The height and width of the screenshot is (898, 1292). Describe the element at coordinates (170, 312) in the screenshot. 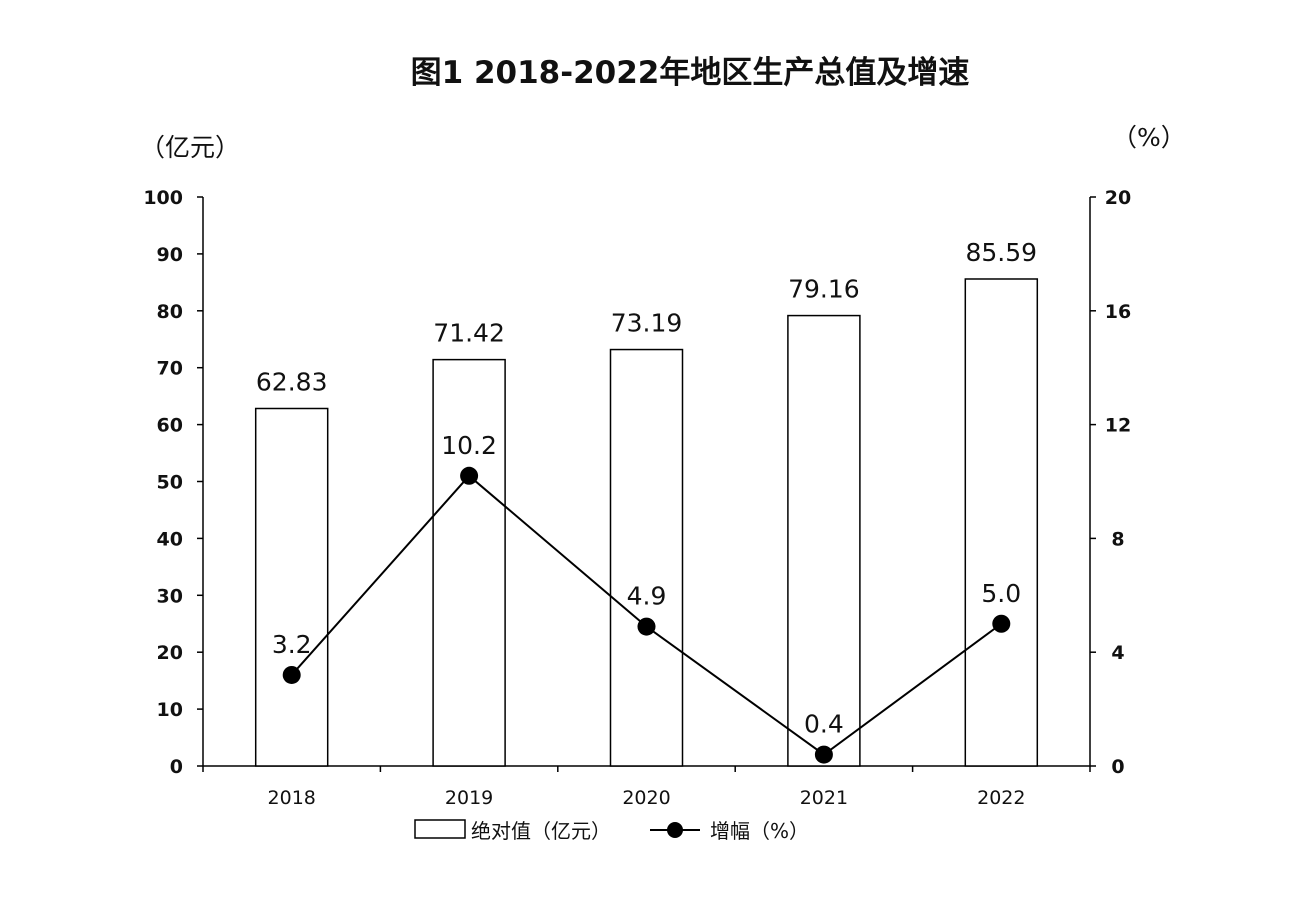

I see `left-tick-label: 80` at that location.